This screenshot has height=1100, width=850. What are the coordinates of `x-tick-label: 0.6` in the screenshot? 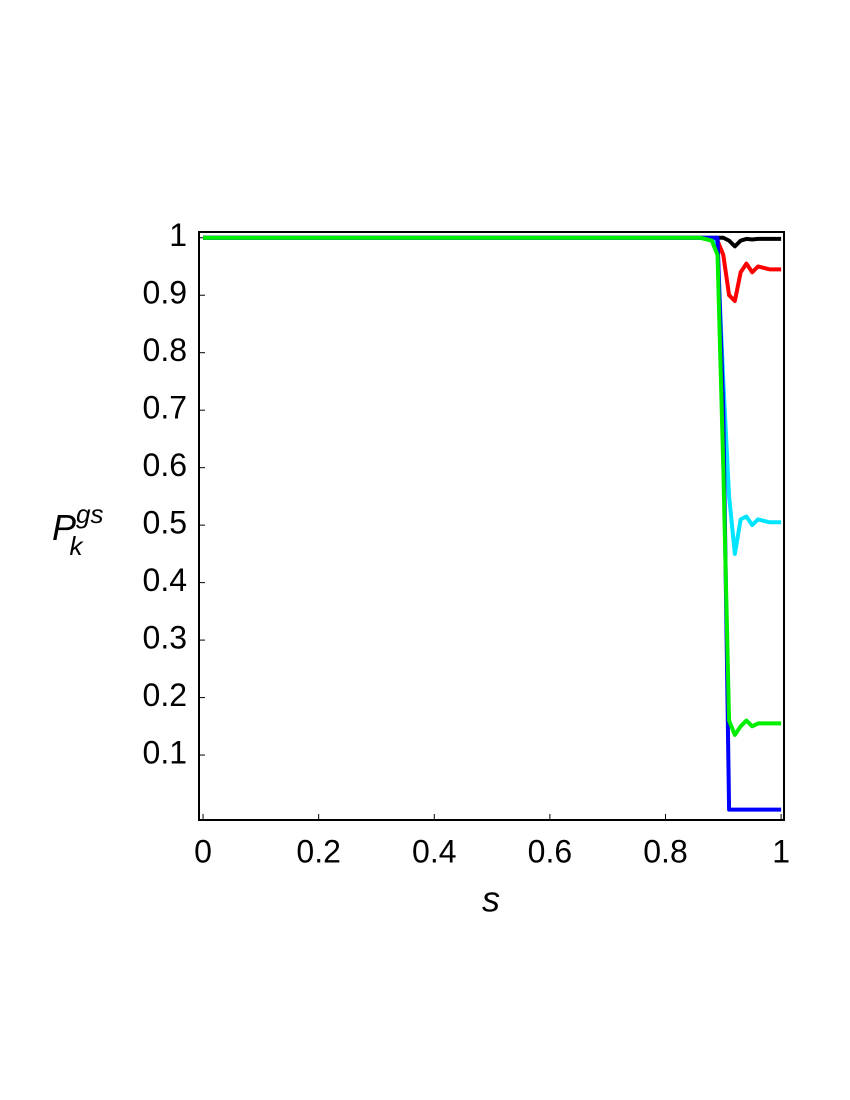 It's located at (550, 851).